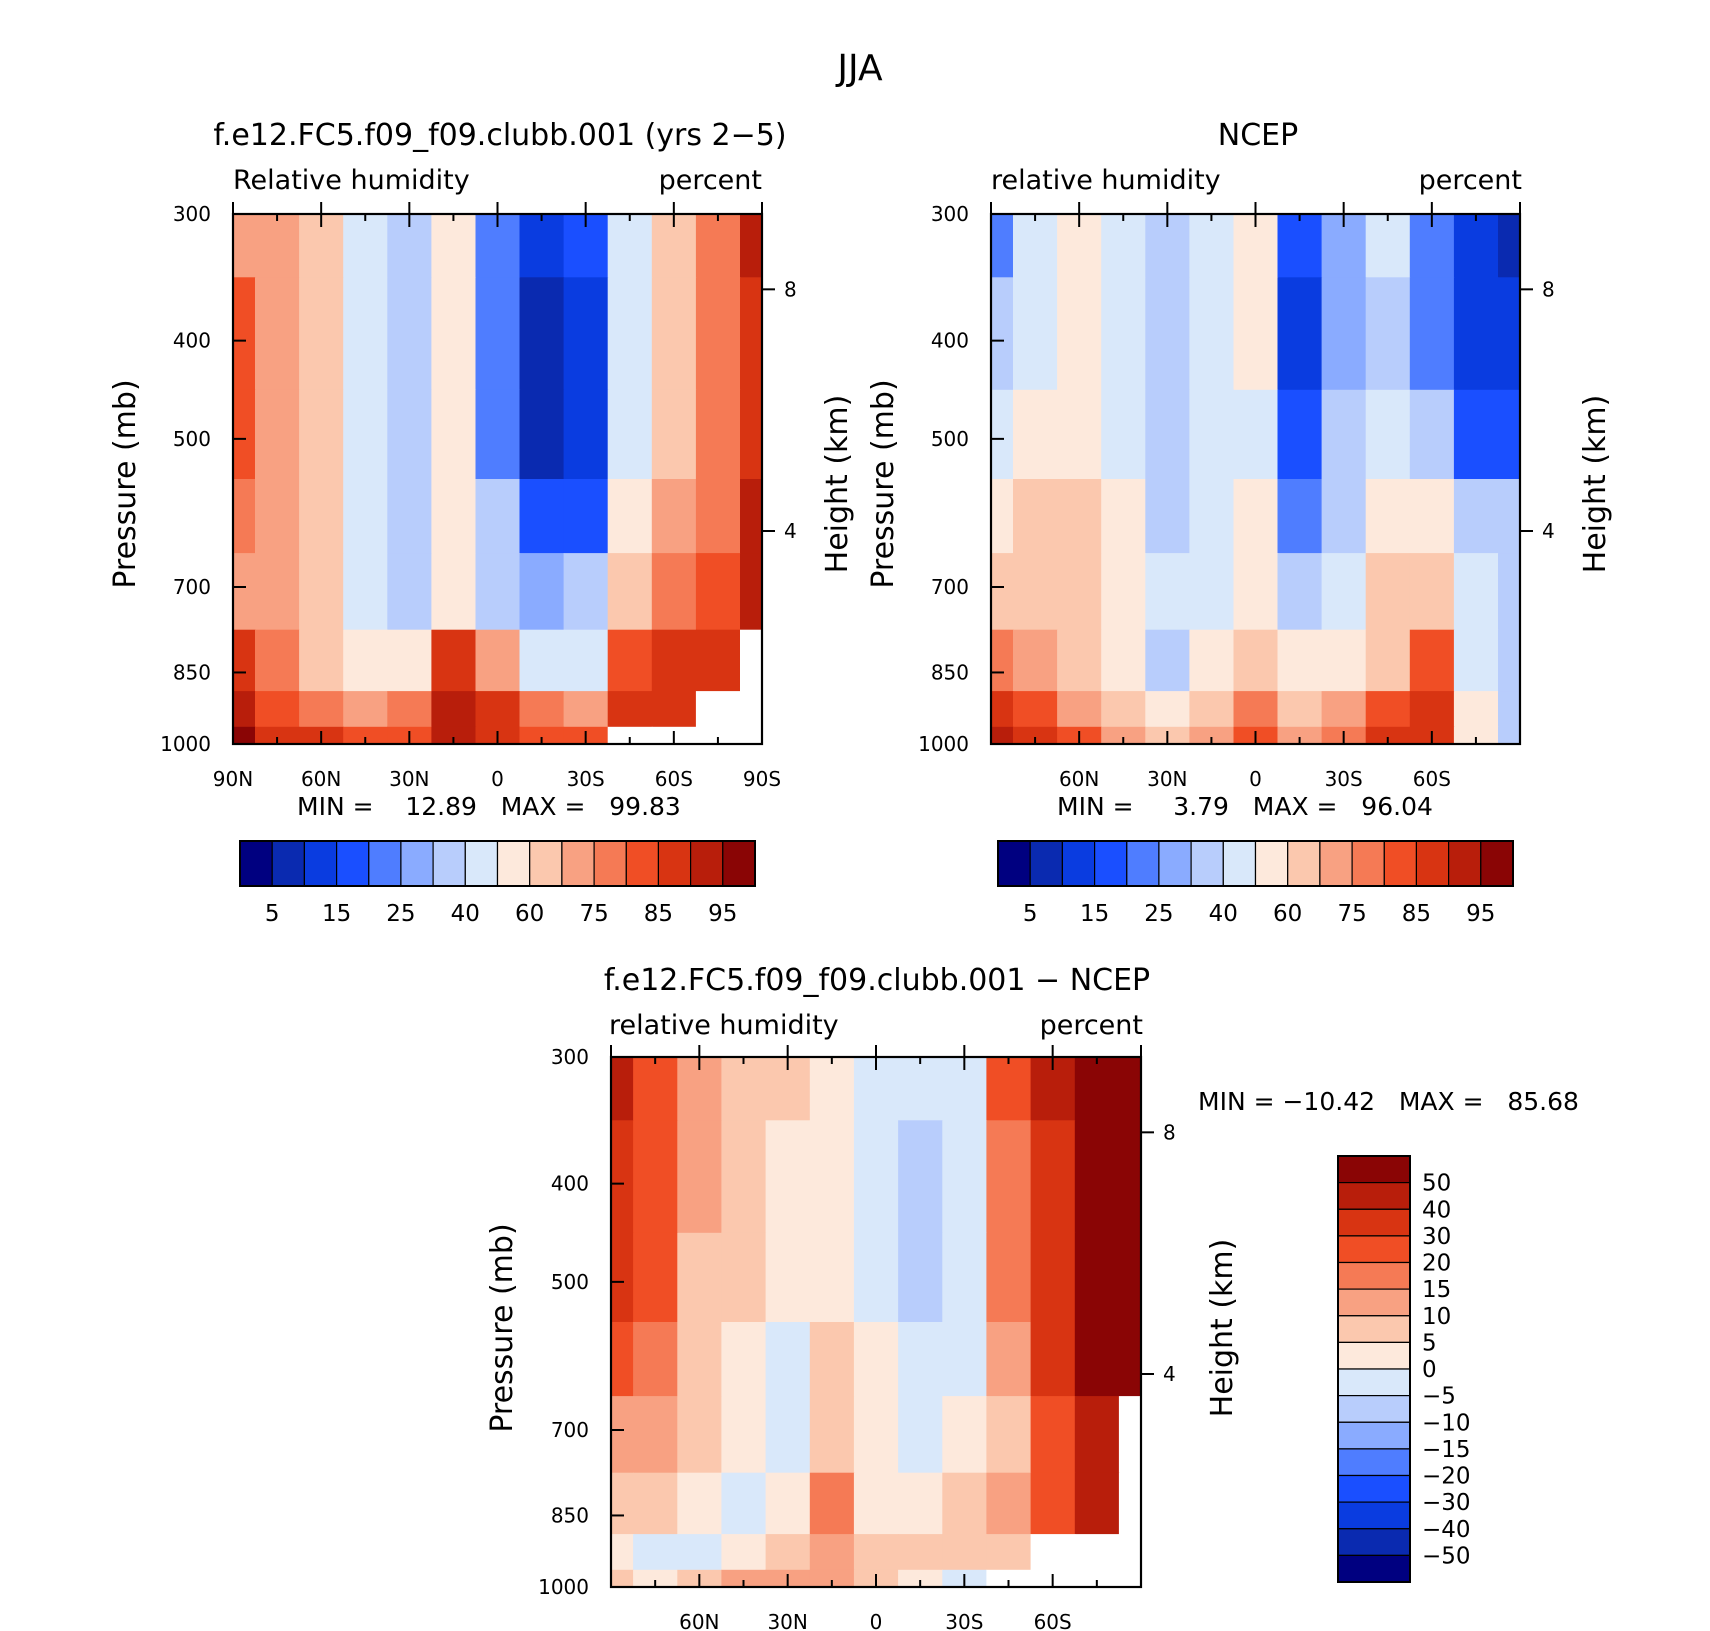 The width and height of the screenshot is (1710, 1631). I want to click on obs-x-tick-label: 0, so click(1255, 779).